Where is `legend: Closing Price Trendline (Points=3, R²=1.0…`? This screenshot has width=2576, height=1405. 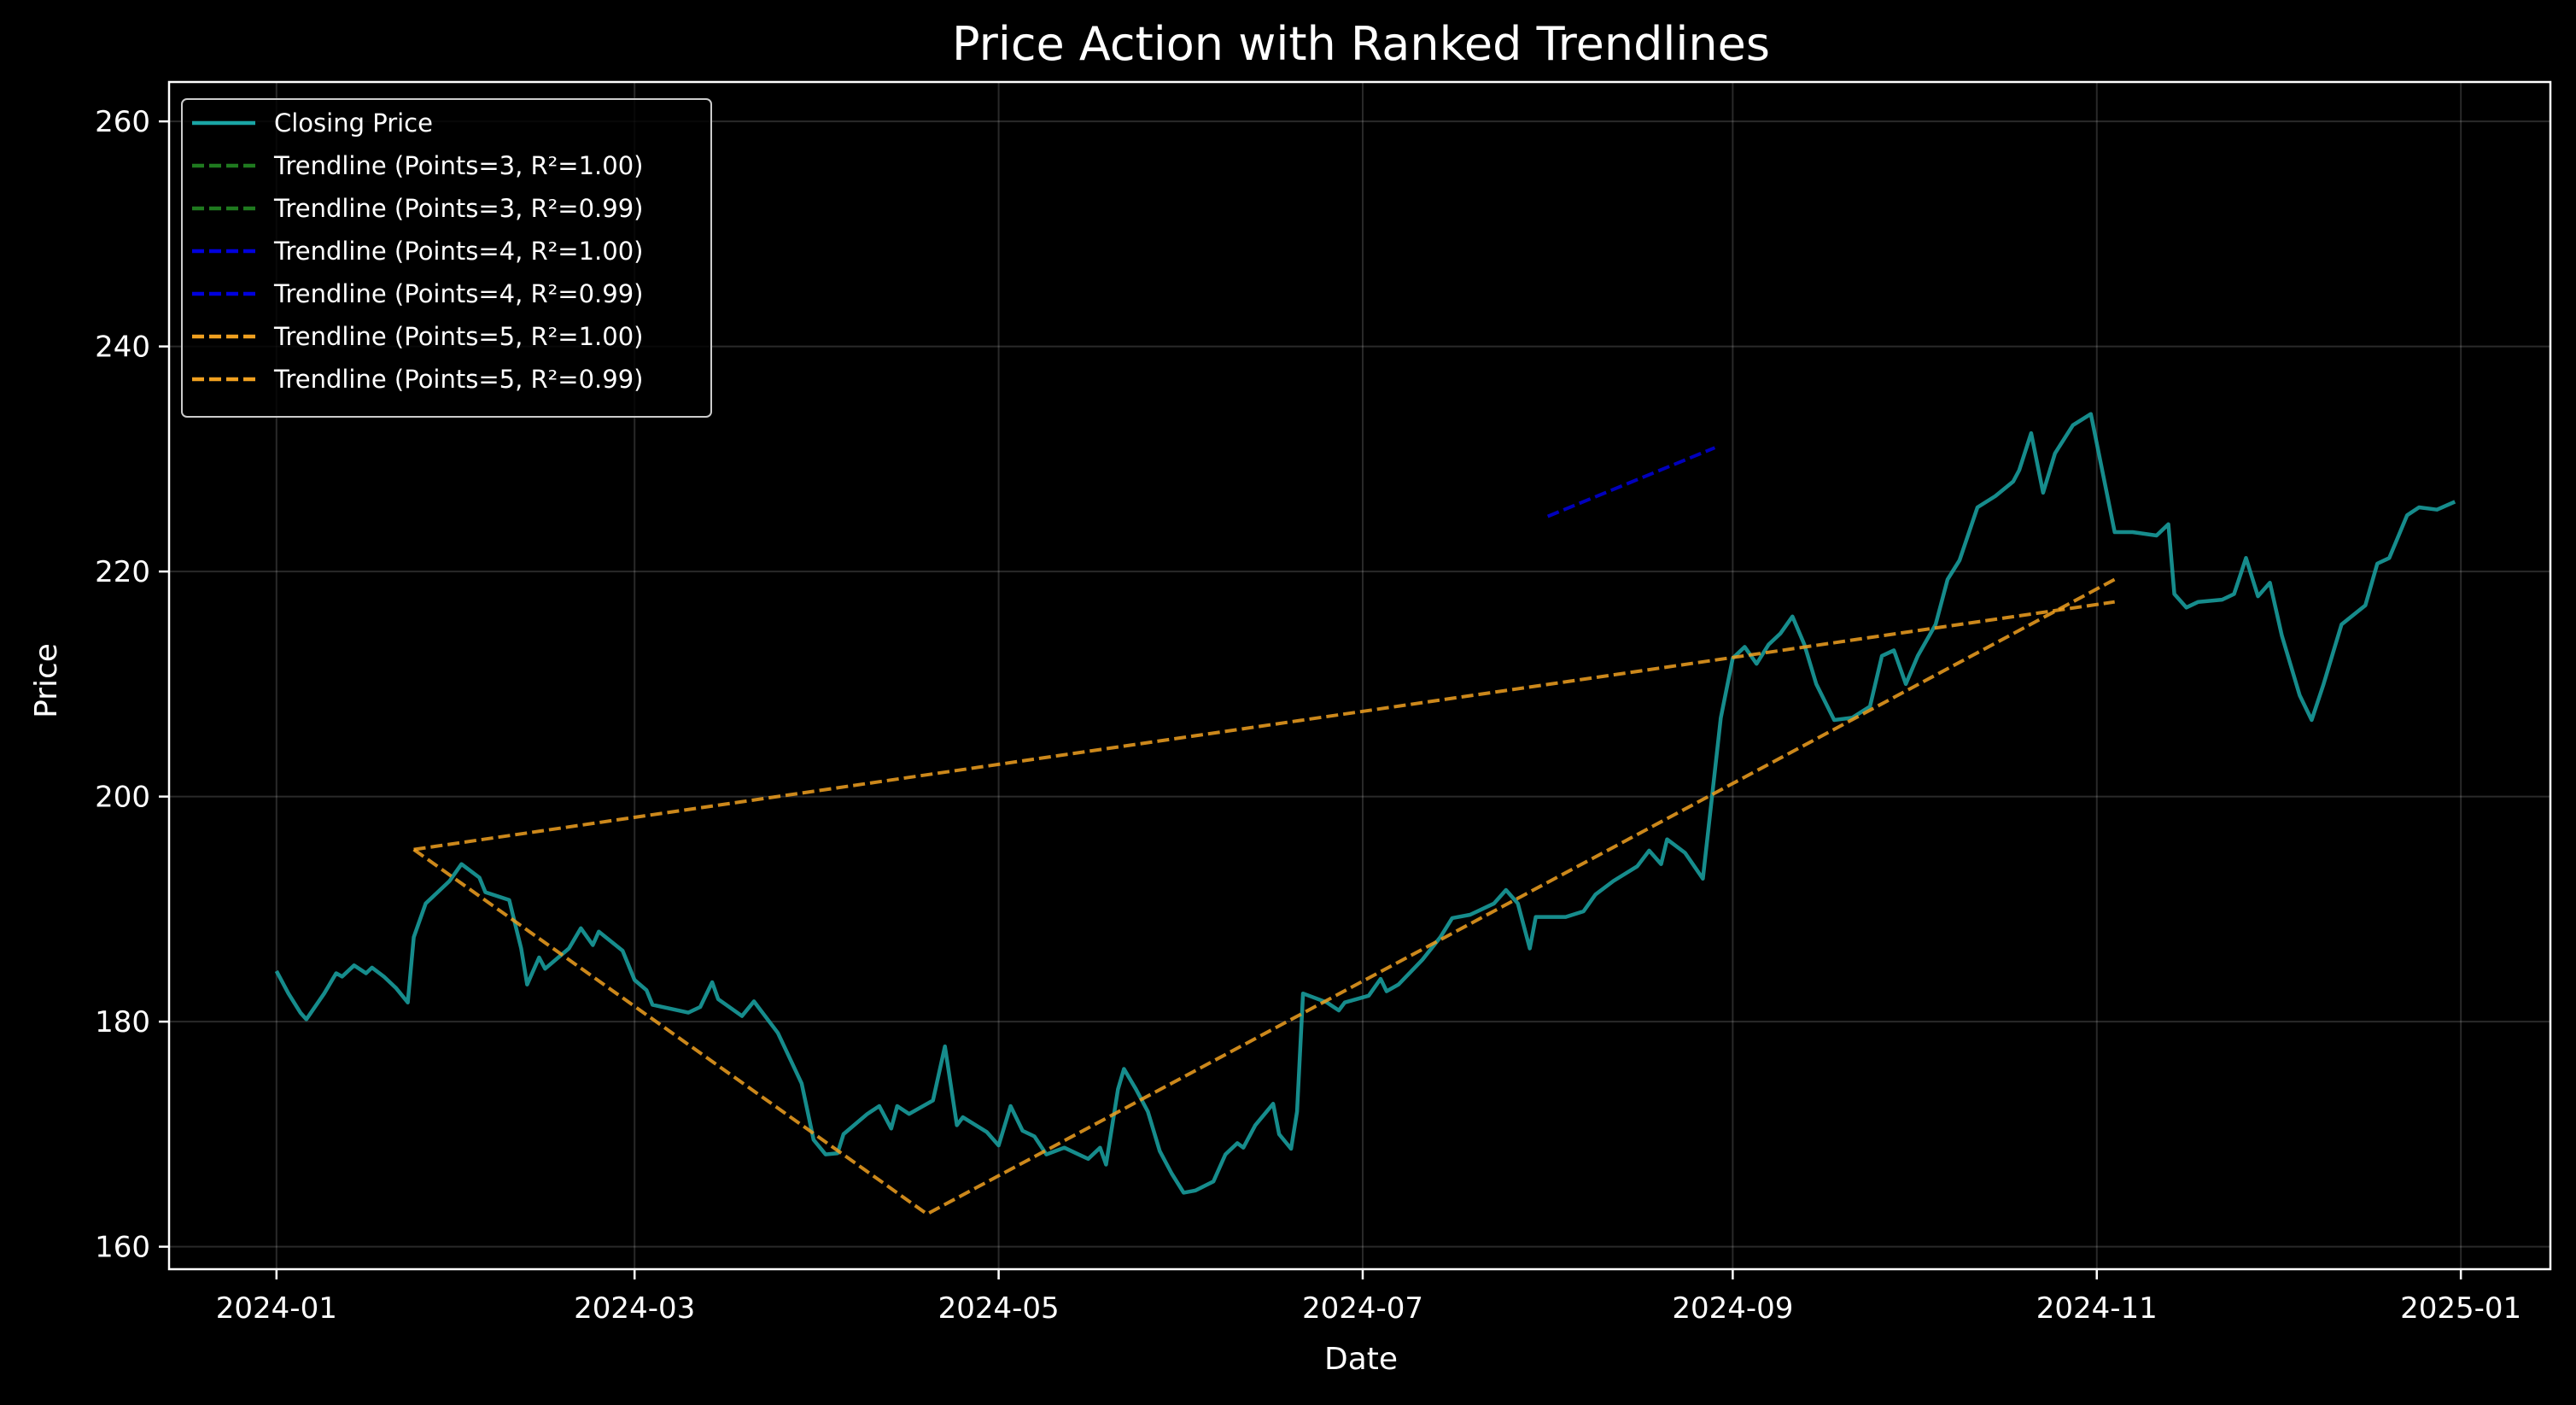 legend: Closing Price Trendline (Points=3, R²=1.0… is located at coordinates (447, 258).